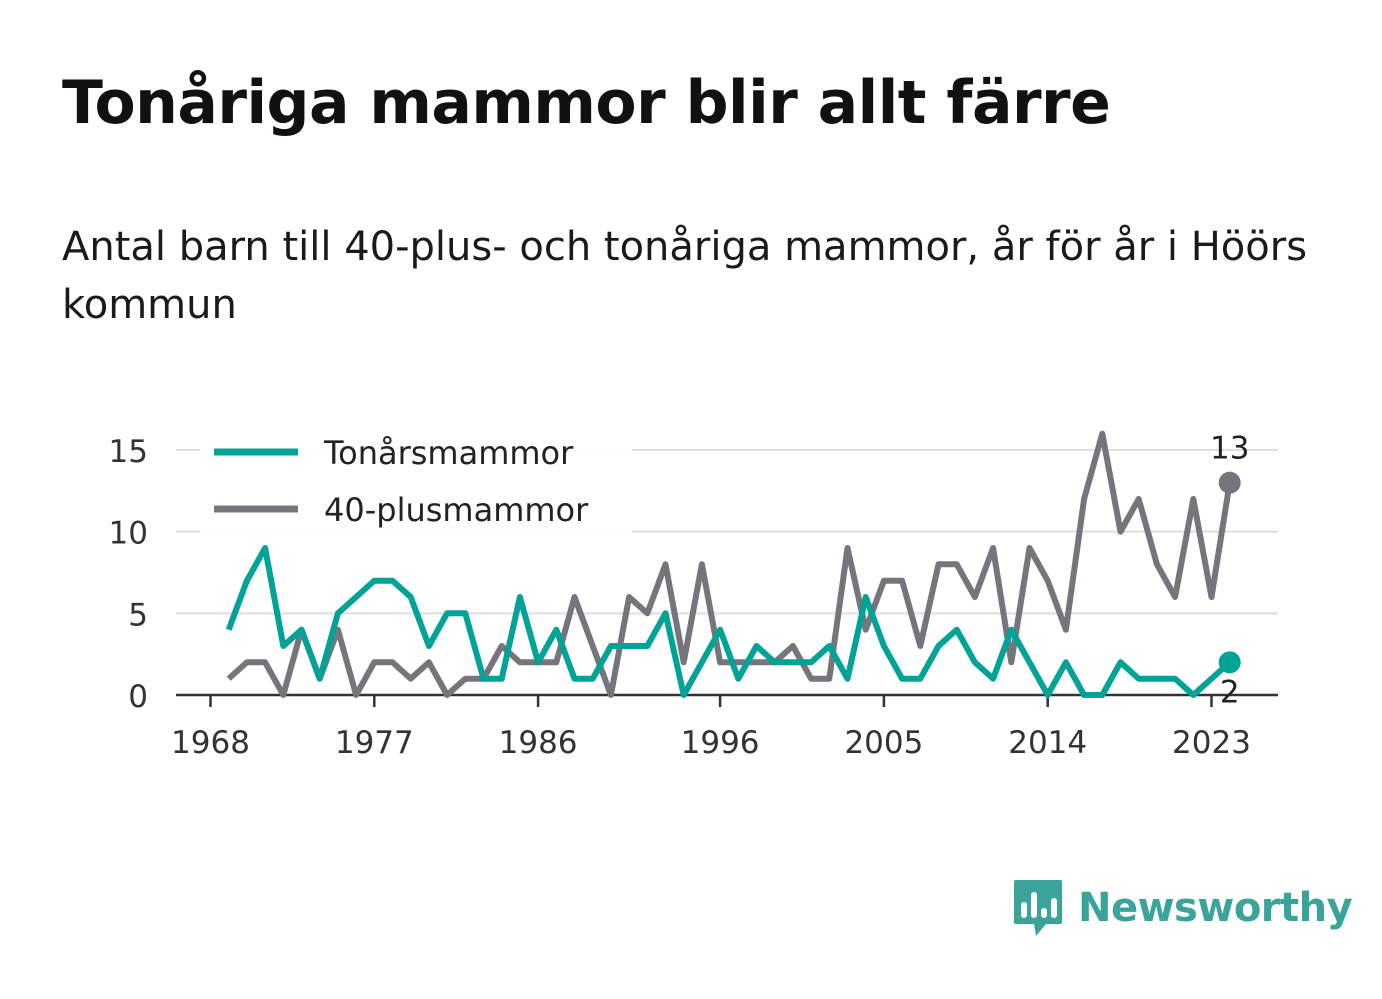 The width and height of the screenshot is (1382, 999). What do you see at coordinates (210, 743) in the screenshot?
I see `x-tick-label: 1968` at bounding box center [210, 743].